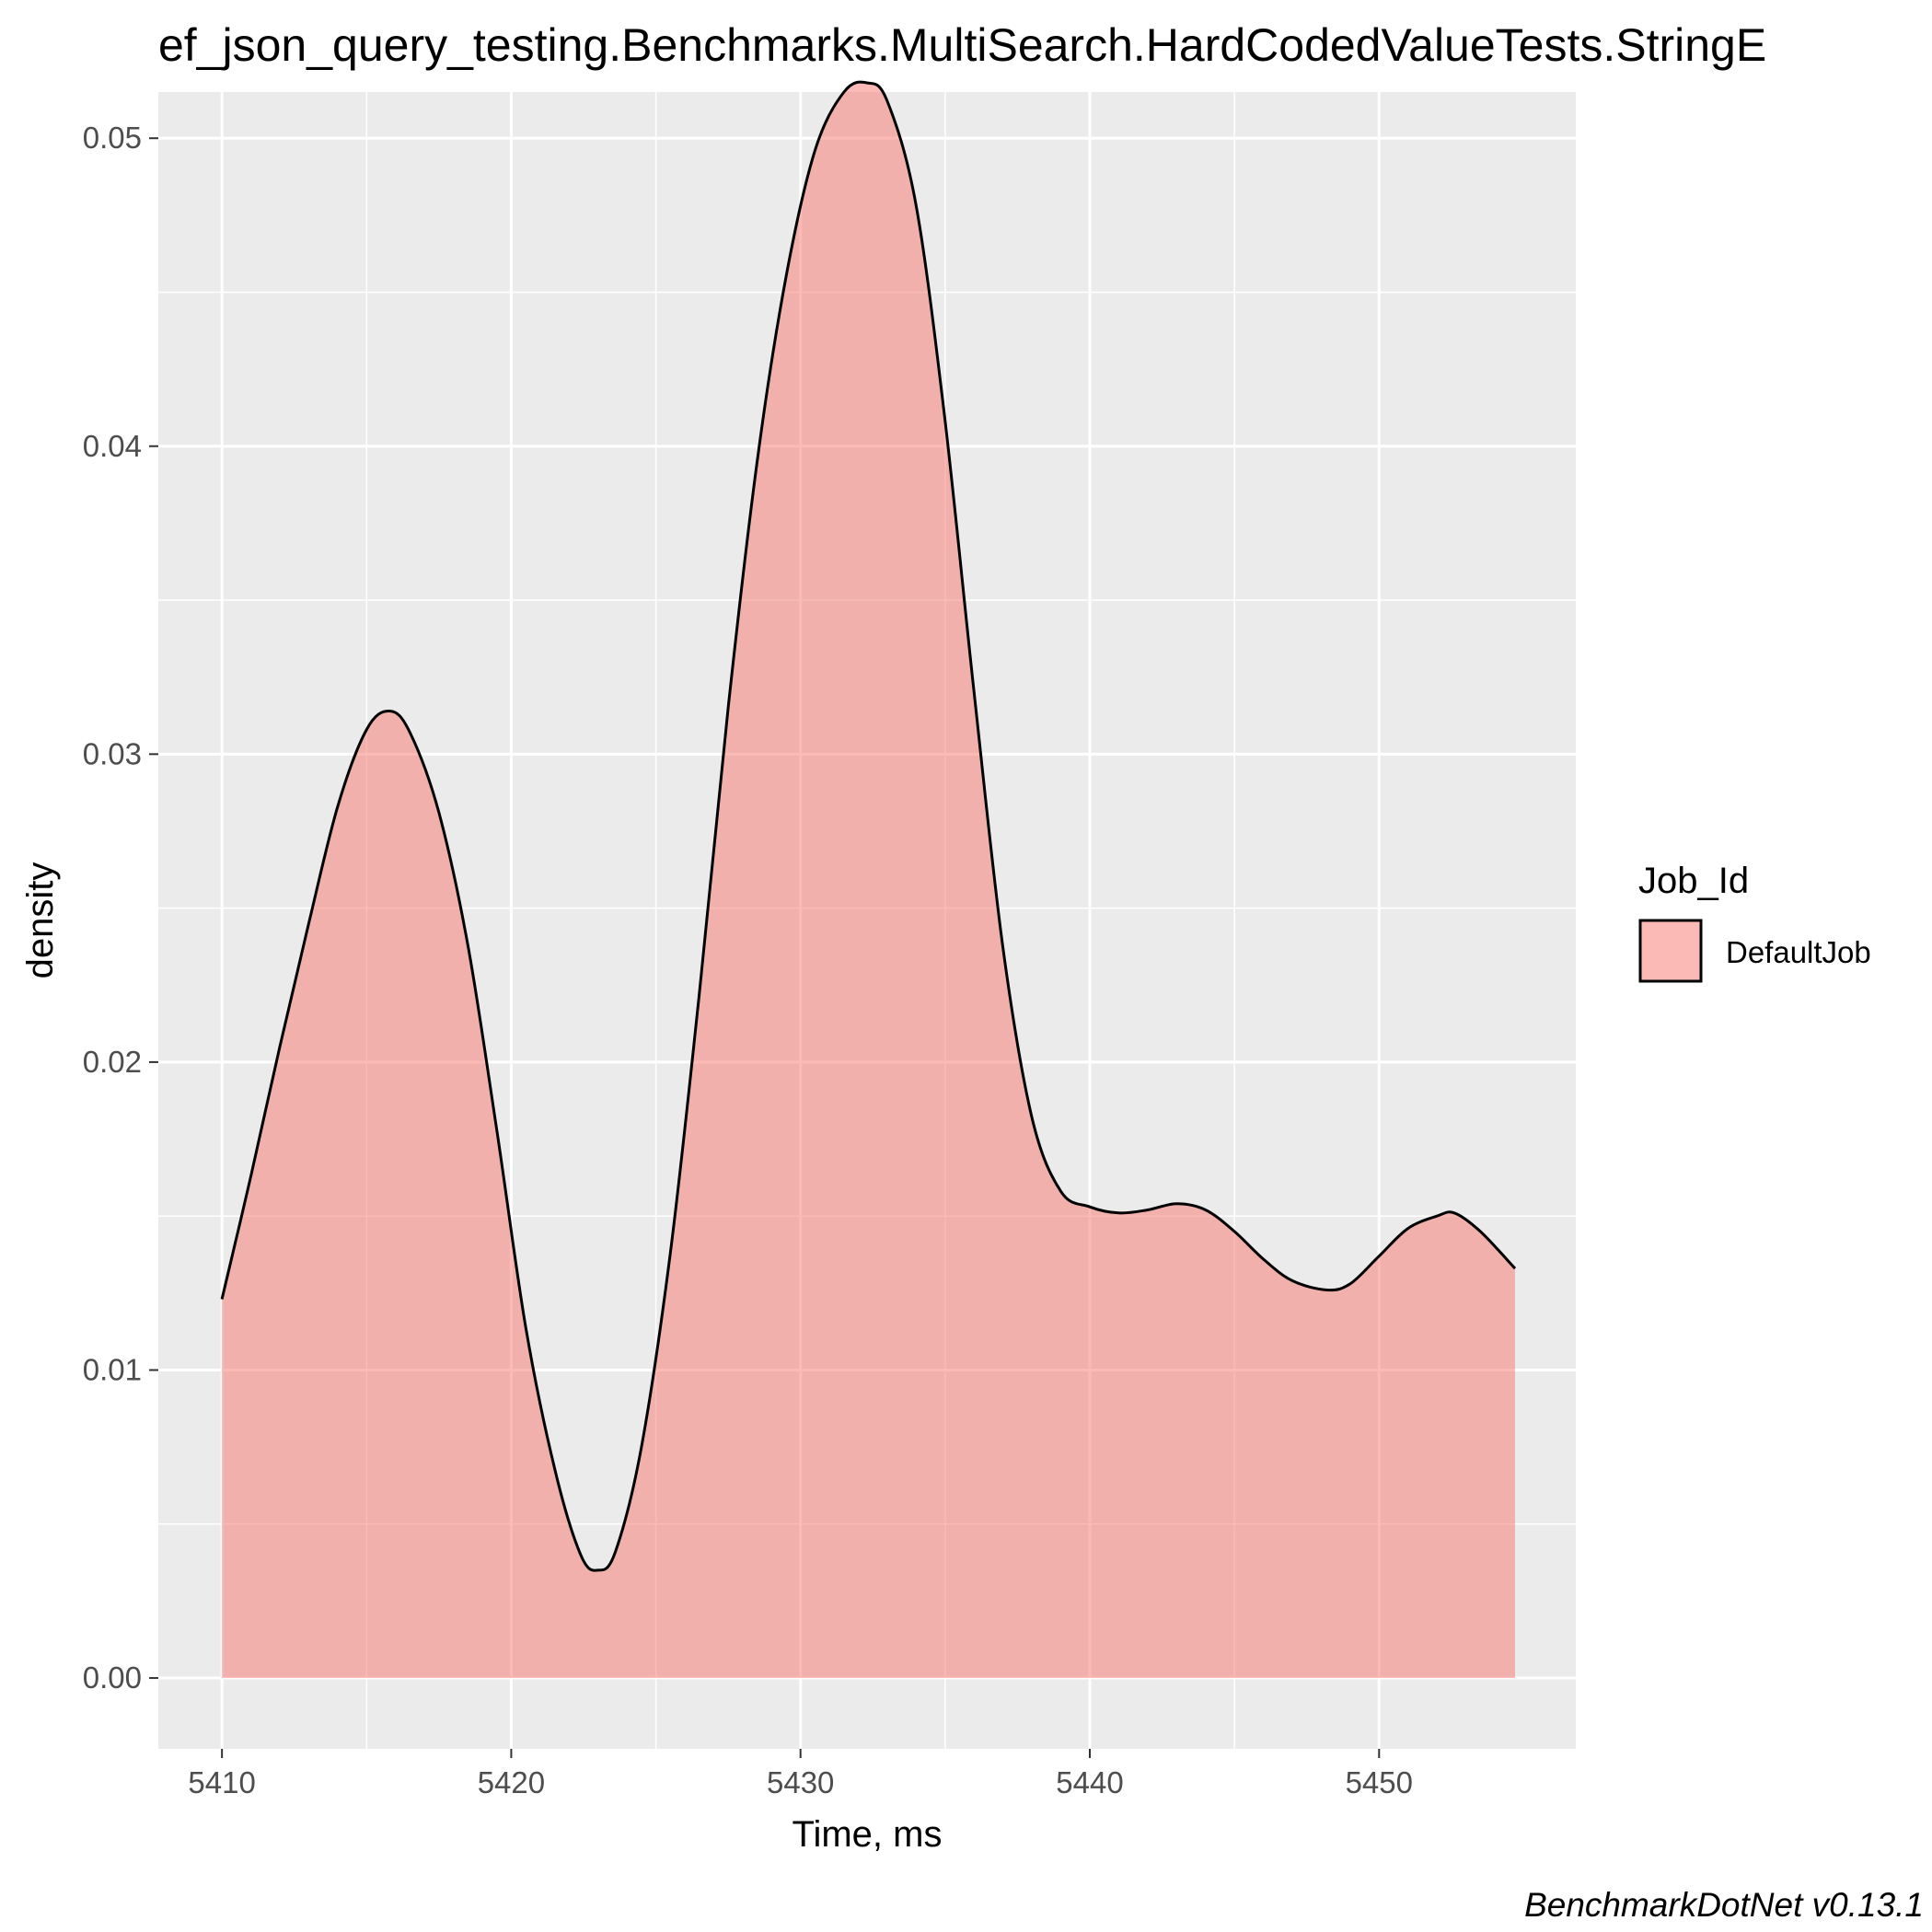 The width and height of the screenshot is (1932, 1932). What do you see at coordinates (113, 138) in the screenshot?
I see `y-tick-label: 0.05` at bounding box center [113, 138].